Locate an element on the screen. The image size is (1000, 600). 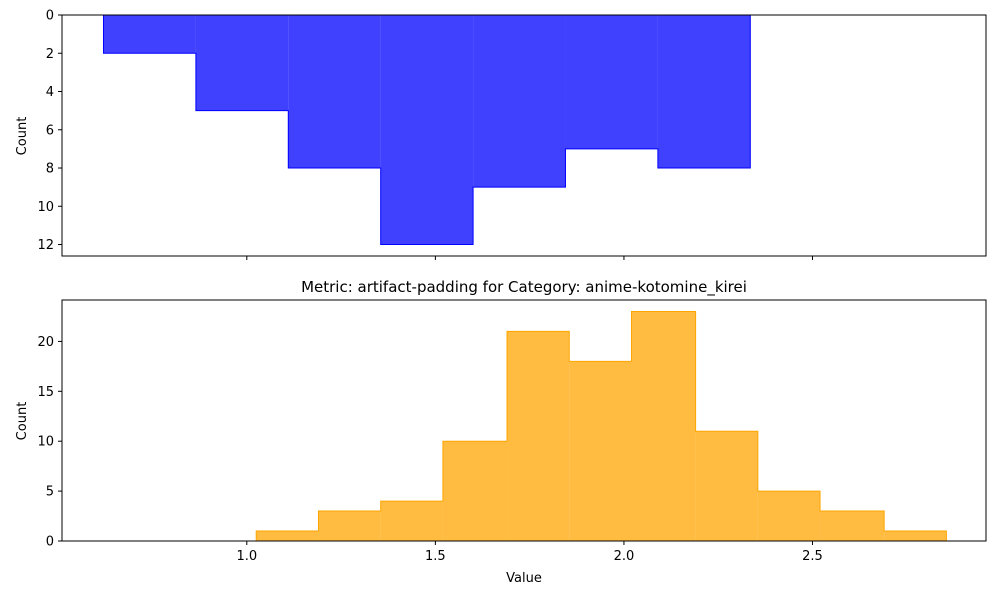
top-y-axis-label: Count is located at coordinates (22, 136).